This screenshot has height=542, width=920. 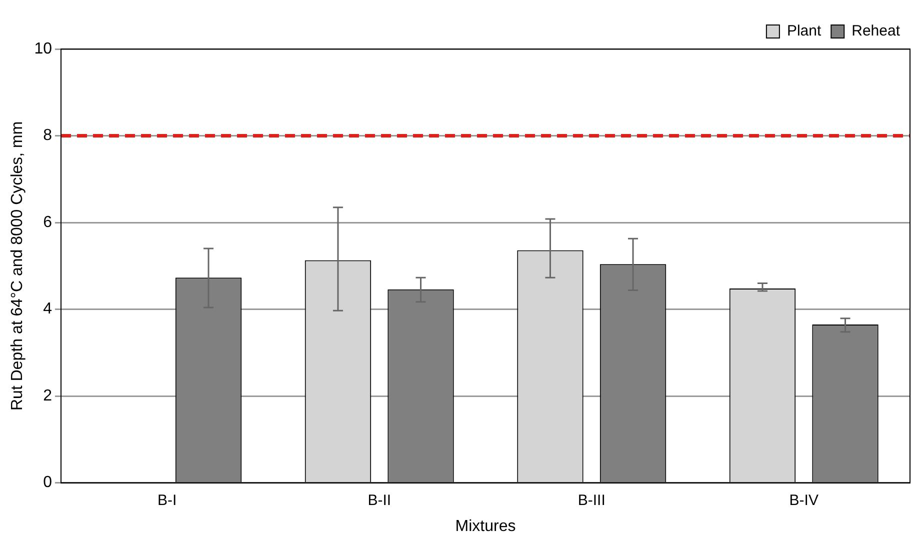 I want to click on y-tick-label: 8, so click(x=47, y=135).